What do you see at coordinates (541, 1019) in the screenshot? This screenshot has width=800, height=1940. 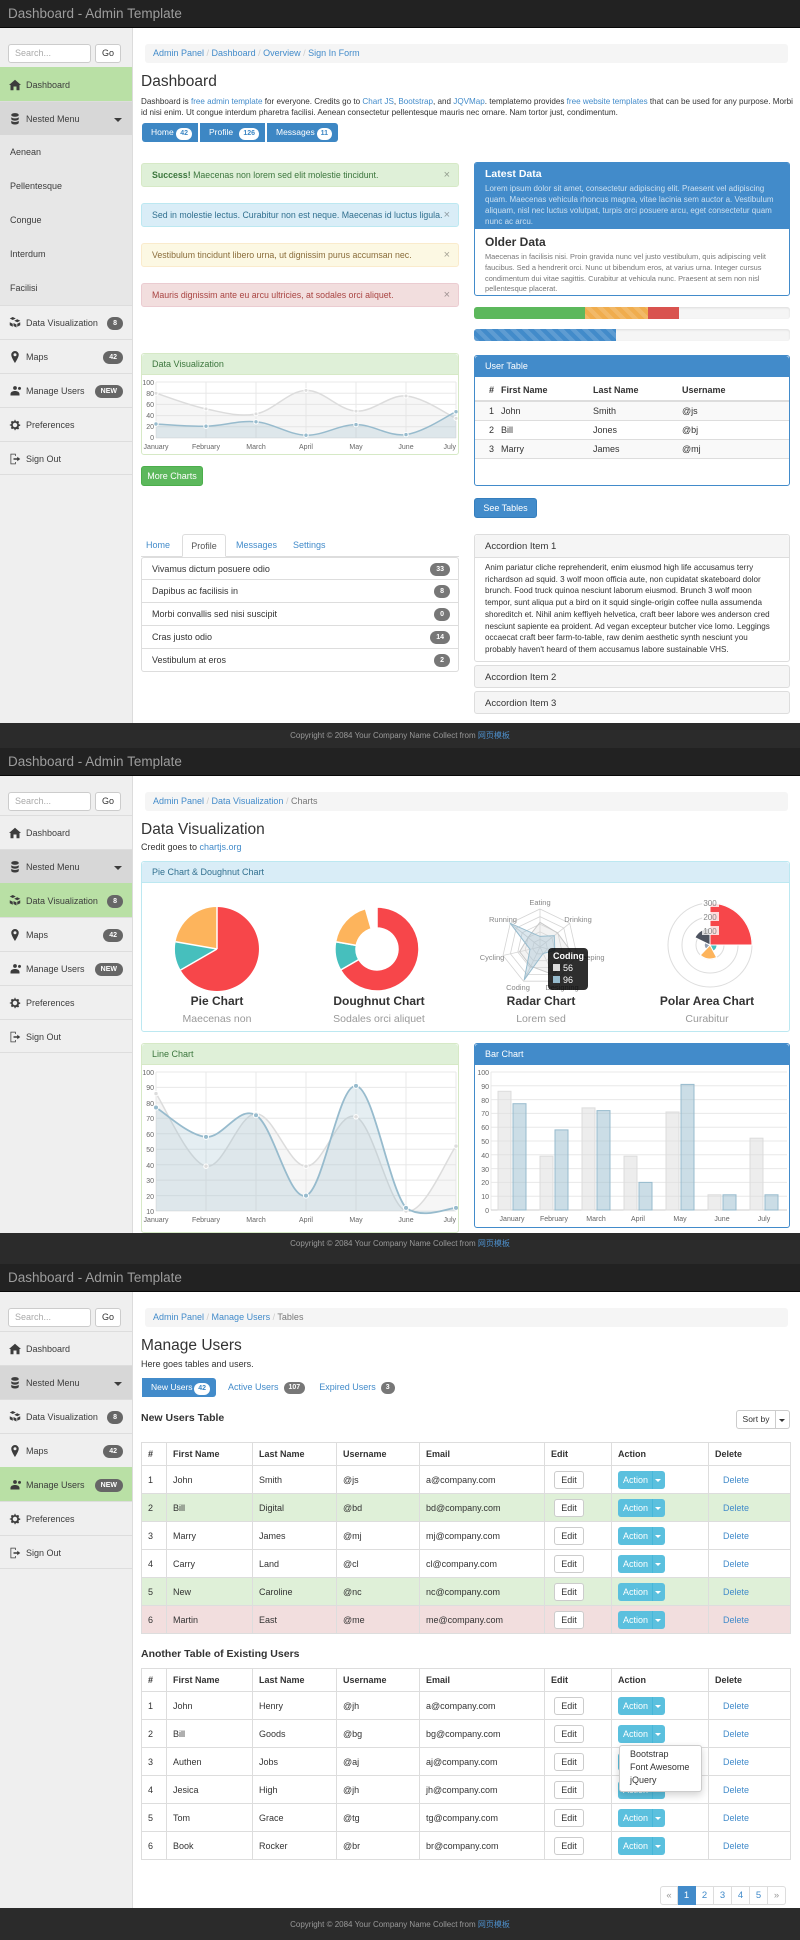 I see `svg-text: Lorem sed` at bounding box center [541, 1019].